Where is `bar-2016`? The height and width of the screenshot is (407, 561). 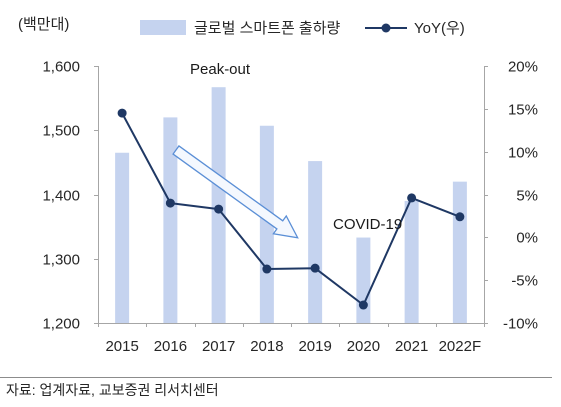
bar-2016 is located at coordinates (170, 220).